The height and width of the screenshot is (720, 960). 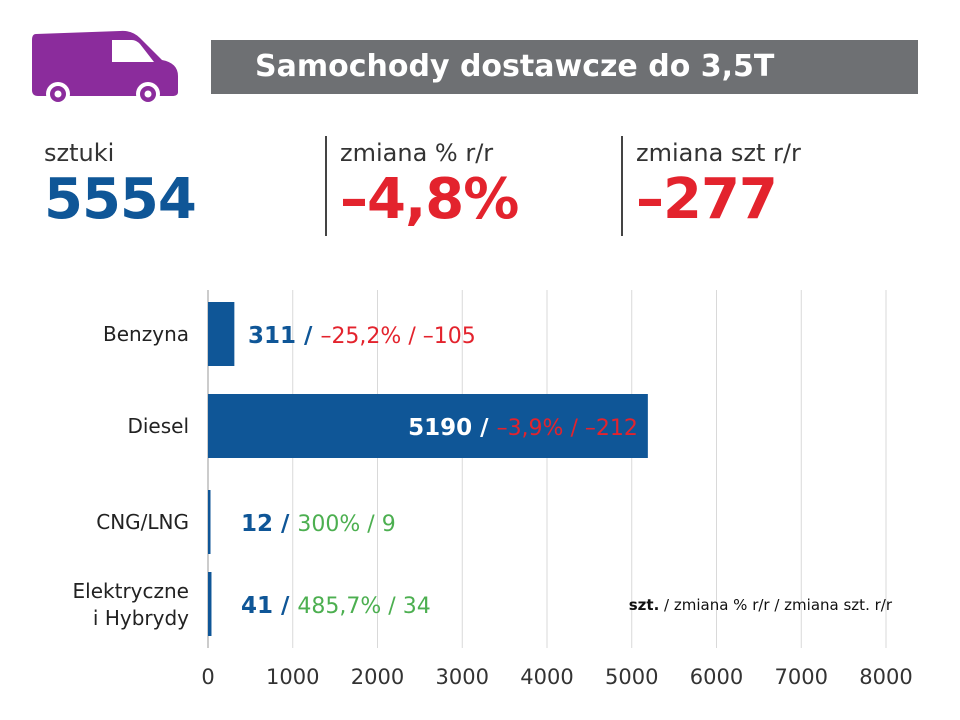 I want to click on x-tick-label: 6000, so click(x=716, y=677).